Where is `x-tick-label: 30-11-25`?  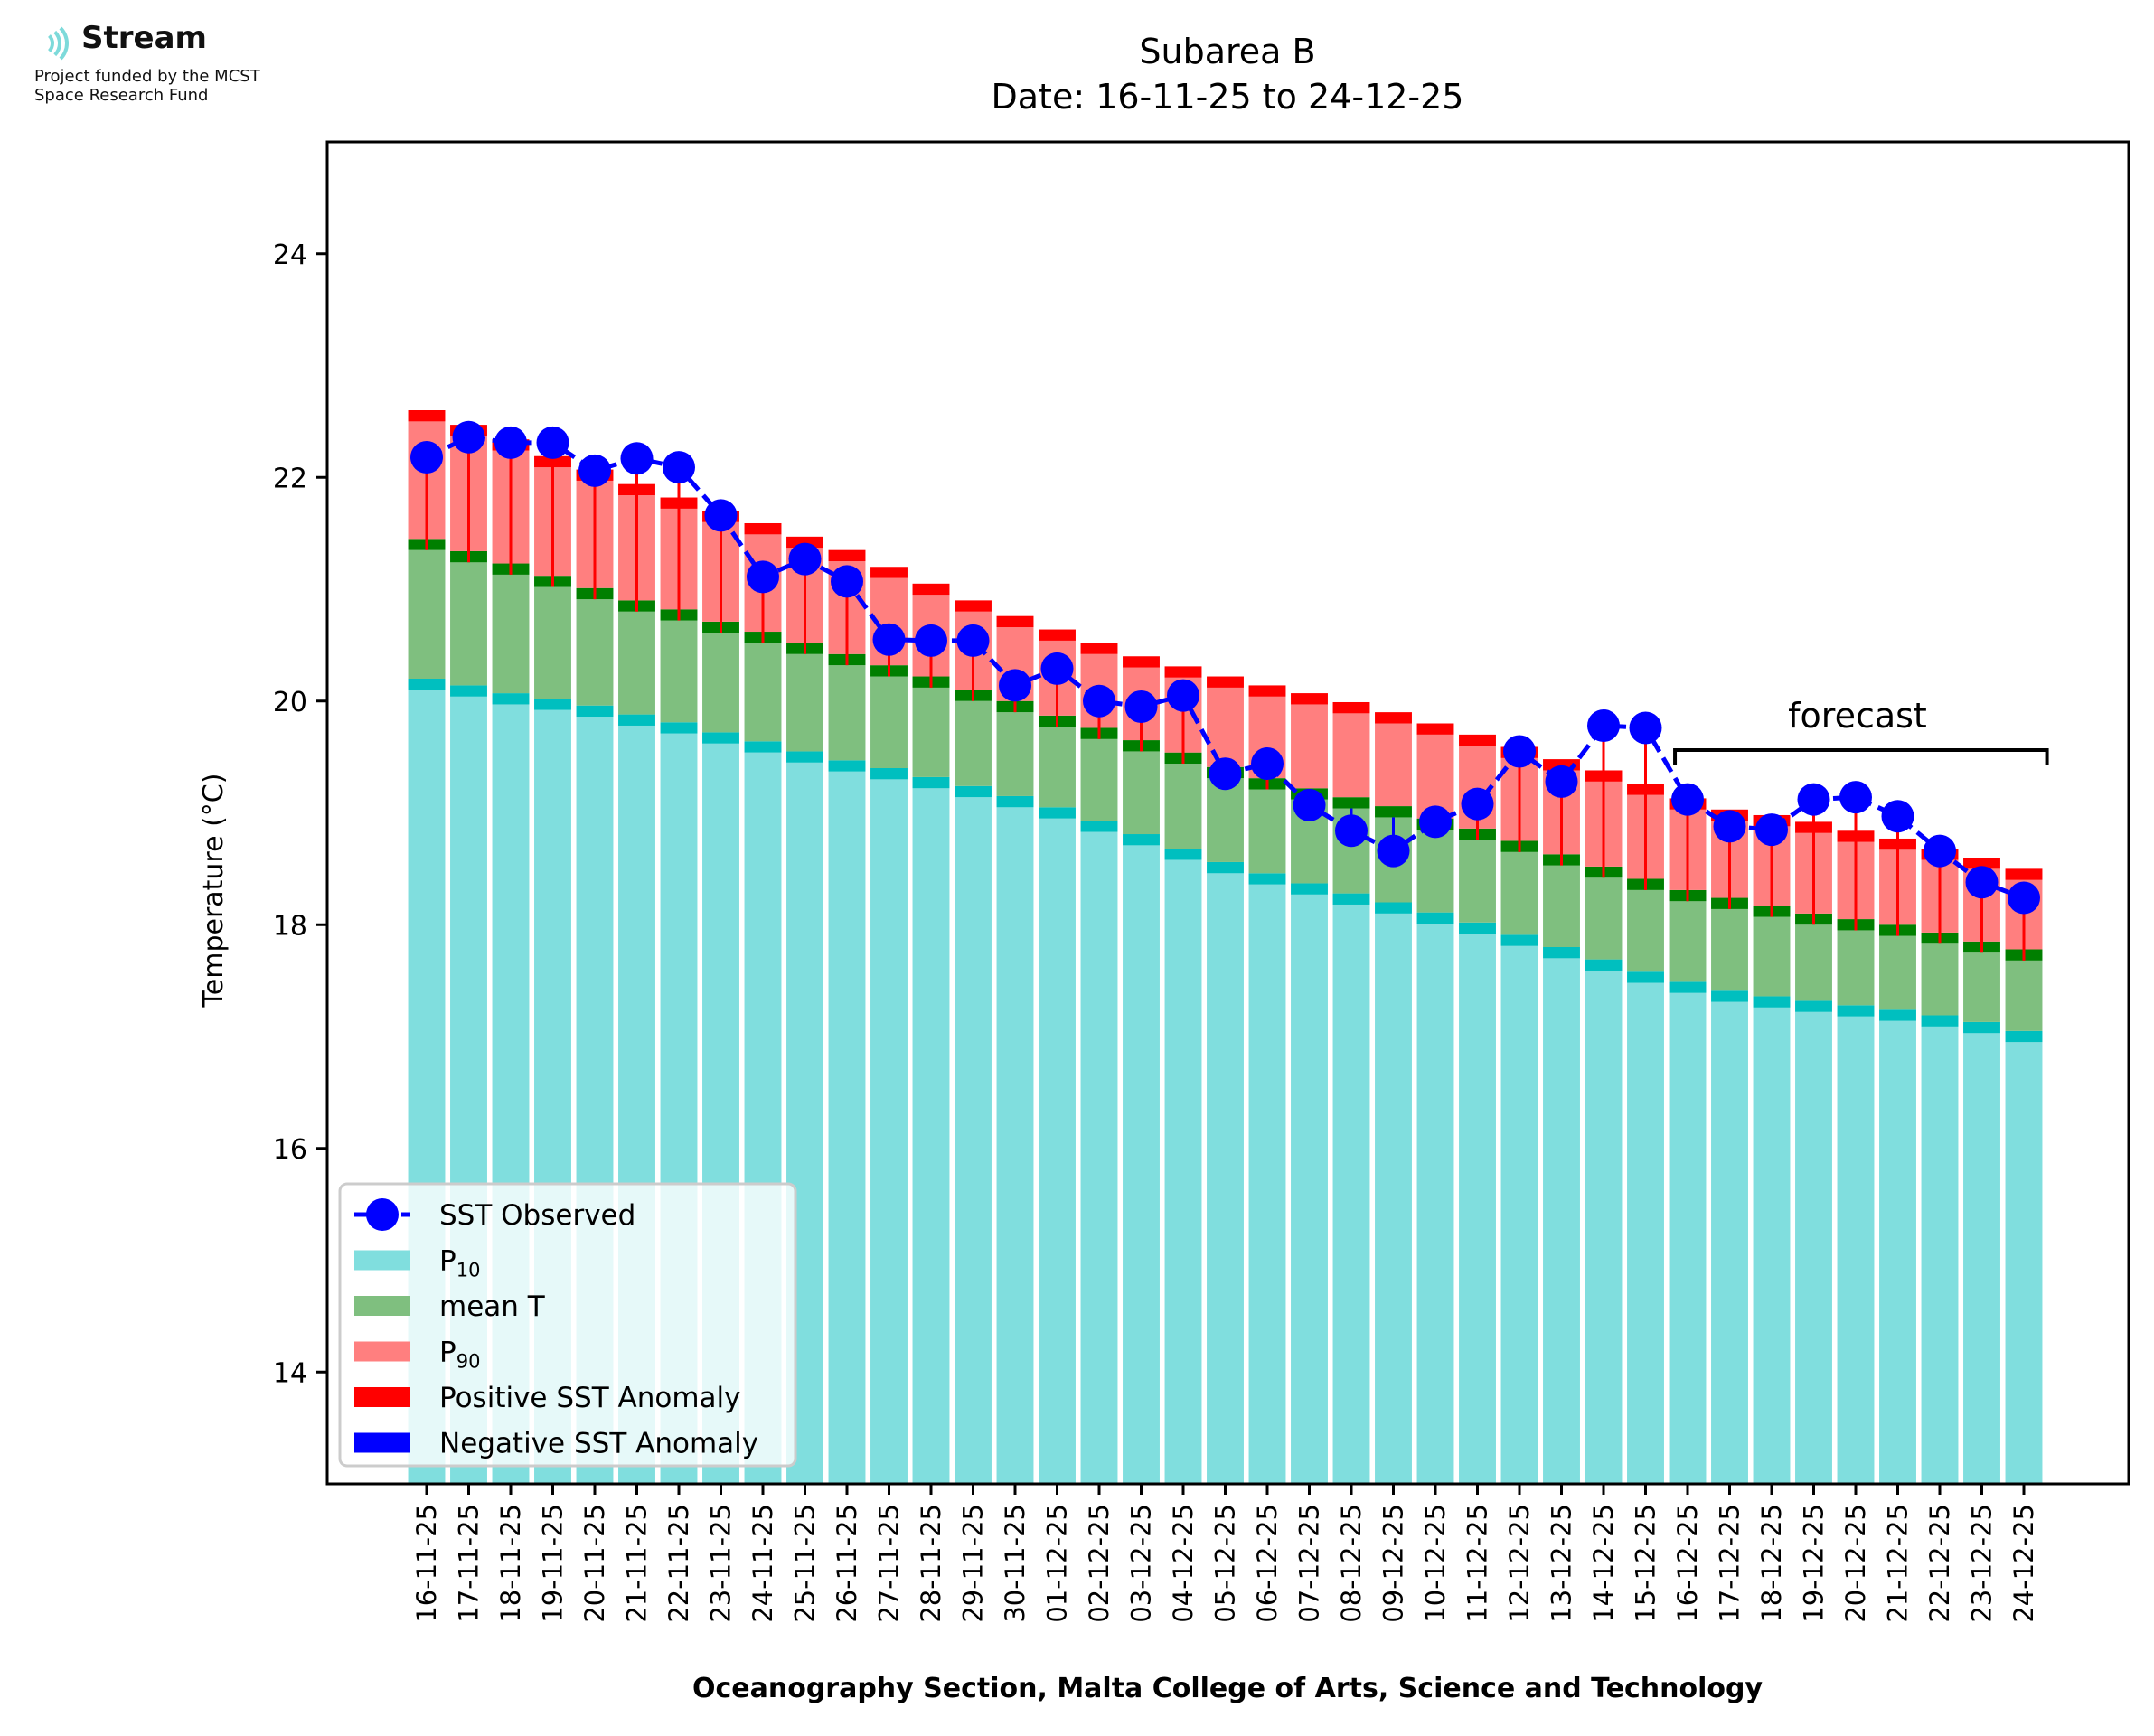 x-tick-label: 30-11-25 is located at coordinates (1015, 1564).